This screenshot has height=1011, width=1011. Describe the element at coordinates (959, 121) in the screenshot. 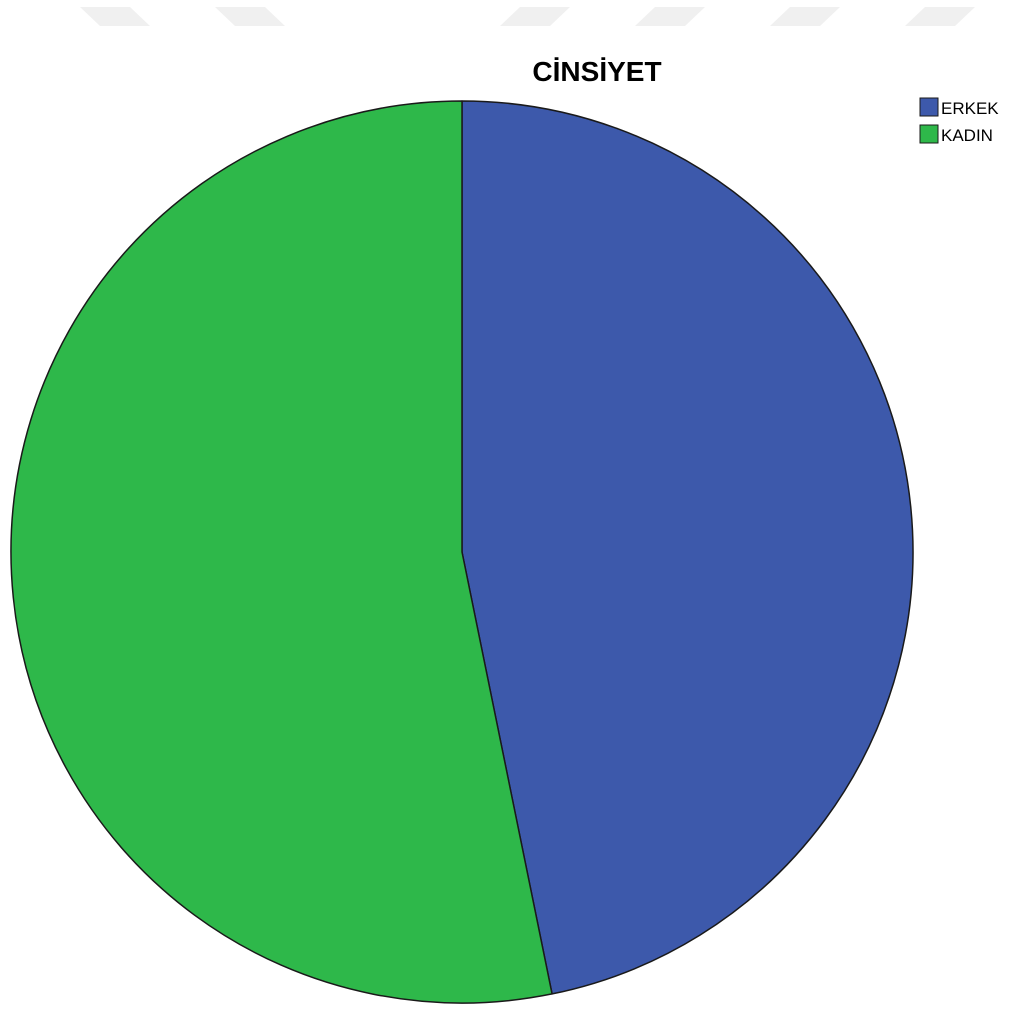

I see `legend: ERKEK KADIN` at that location.